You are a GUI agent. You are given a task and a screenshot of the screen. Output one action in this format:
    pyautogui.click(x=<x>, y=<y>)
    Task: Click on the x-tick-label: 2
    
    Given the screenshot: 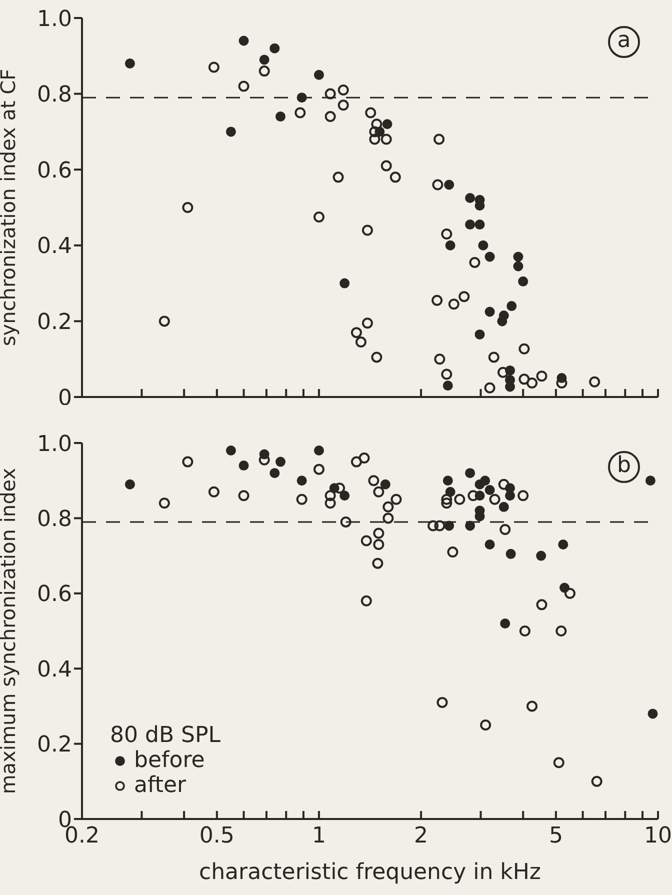 What is the action you would take?
    pyautogui.click(x=421, y=836)
    